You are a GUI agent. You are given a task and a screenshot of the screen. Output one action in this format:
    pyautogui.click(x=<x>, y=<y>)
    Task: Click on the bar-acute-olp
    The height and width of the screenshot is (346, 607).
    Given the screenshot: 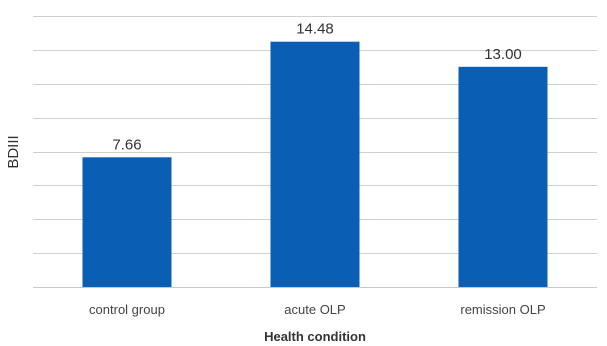 What is the action you would take?
    pyautogui.click(x=315, y=164)
    